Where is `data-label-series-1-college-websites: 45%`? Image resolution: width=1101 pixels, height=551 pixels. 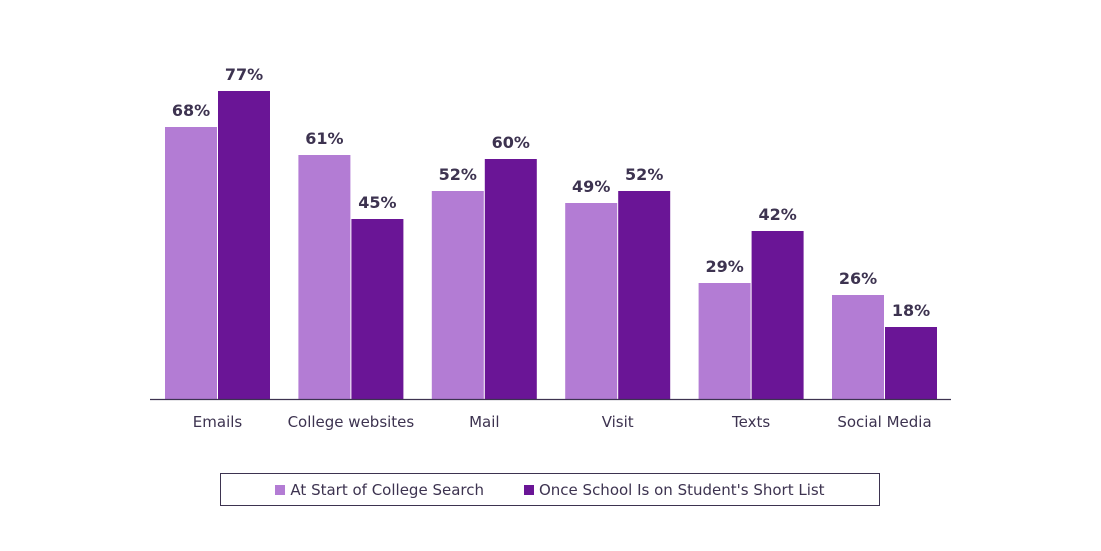 data-label-series-1-college-websites: 45% is located at coordinates (377, 202).